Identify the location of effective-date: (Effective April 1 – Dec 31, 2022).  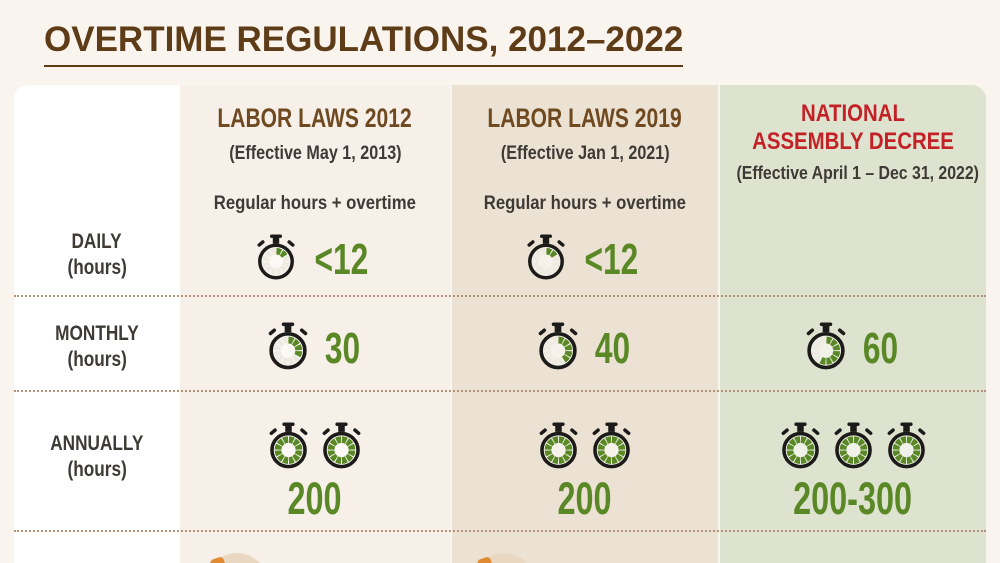
(857, 172).